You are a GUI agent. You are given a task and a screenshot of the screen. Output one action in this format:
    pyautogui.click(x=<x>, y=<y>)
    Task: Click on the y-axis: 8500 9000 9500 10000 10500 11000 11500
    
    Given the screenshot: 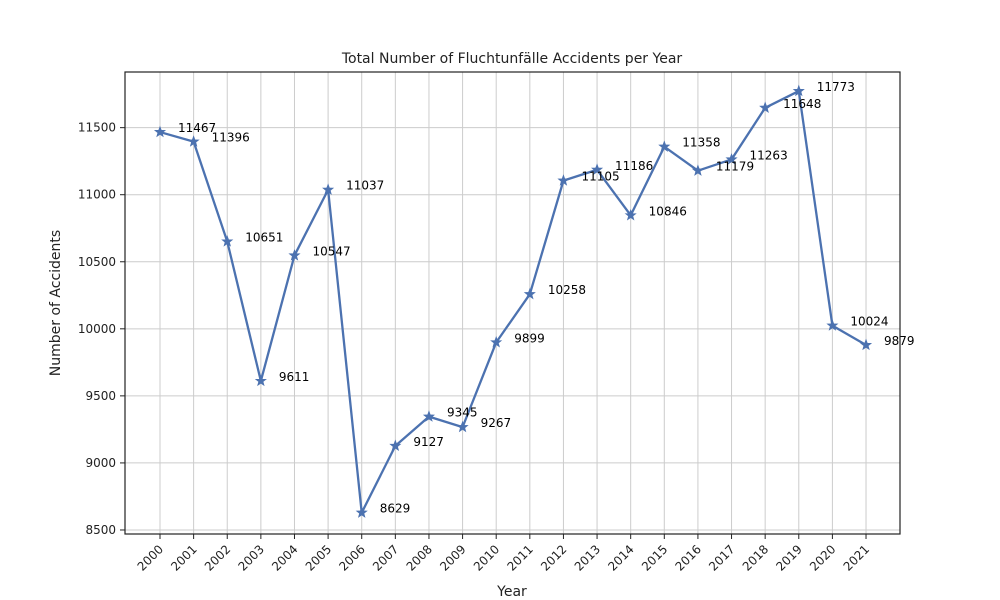 What is the action you would take?
    pyautogui.click(x=101, y=329)
    